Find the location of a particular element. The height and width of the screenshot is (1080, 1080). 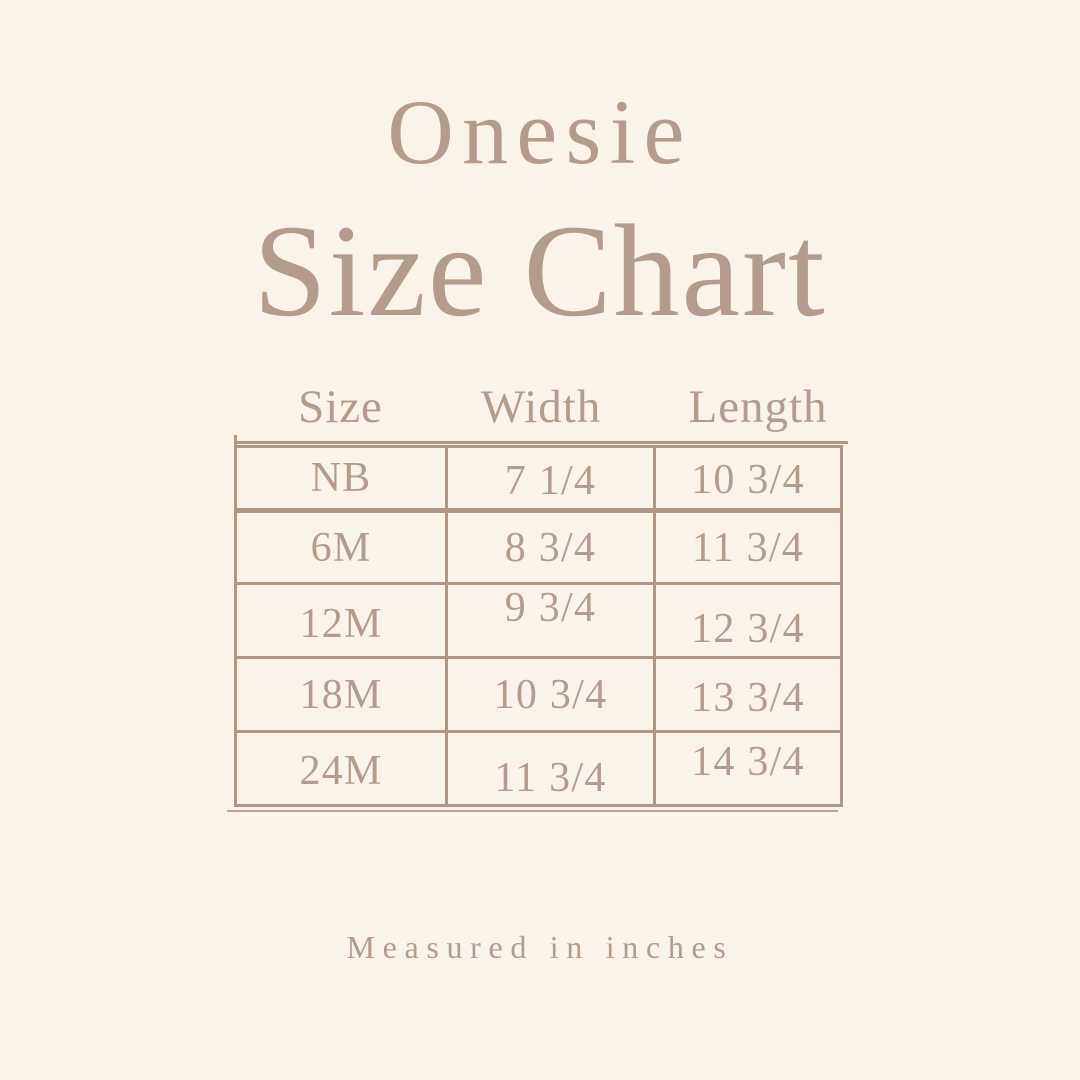

column-header-size: Size is located at coordinates (340, 407).